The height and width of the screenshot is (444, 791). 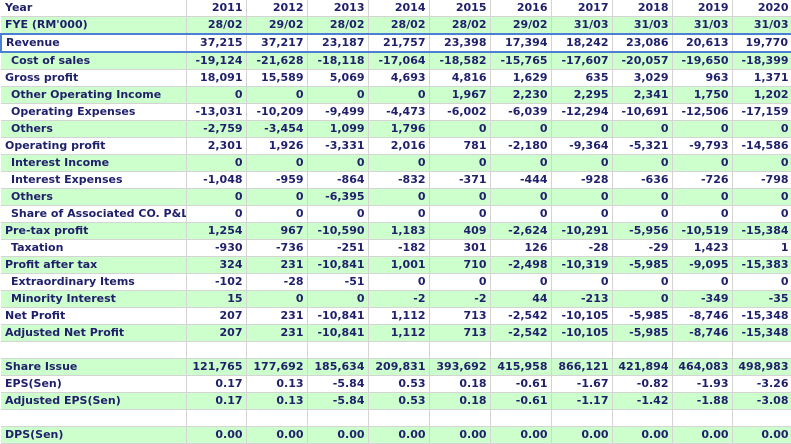 I want to click on value-cell: 2,230, so click(x=521, y=95).